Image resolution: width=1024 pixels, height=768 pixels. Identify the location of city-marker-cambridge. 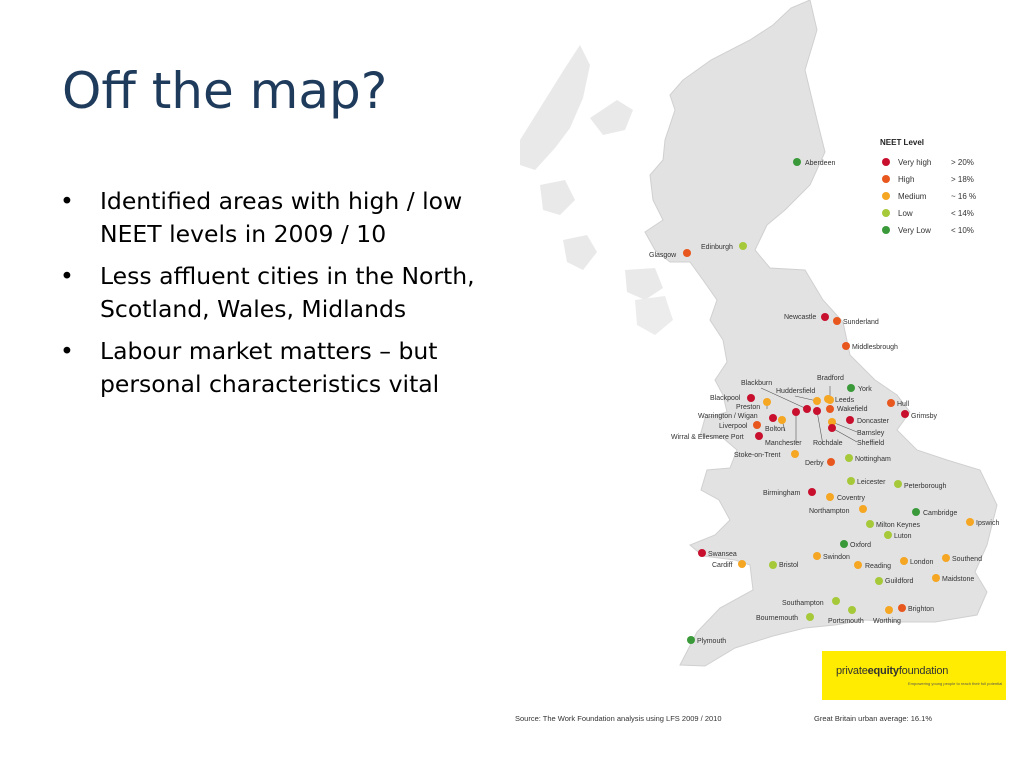
(916, 512).